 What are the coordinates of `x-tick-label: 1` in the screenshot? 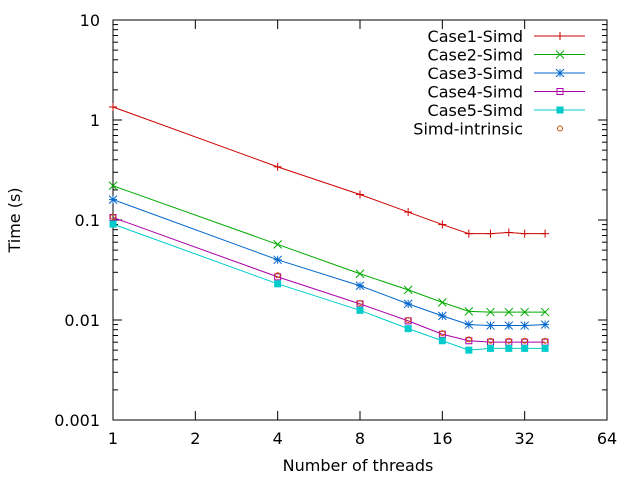 It's located at (113, 438).